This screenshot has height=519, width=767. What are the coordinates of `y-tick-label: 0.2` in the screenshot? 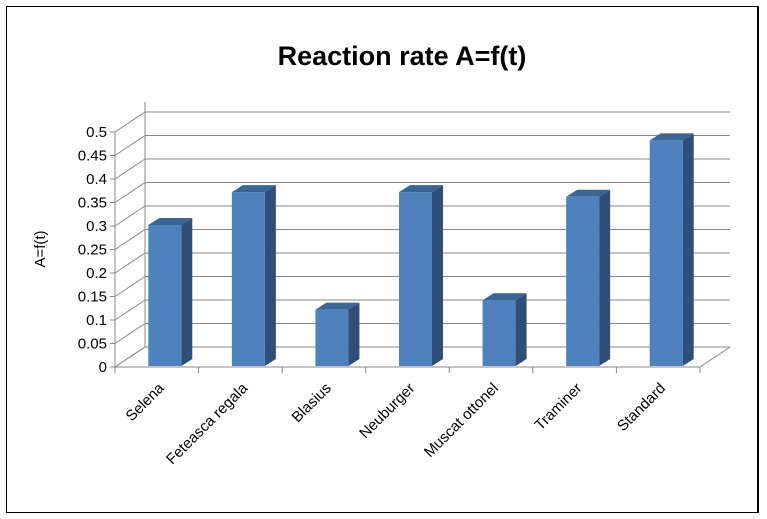 It's located at (96, 273).